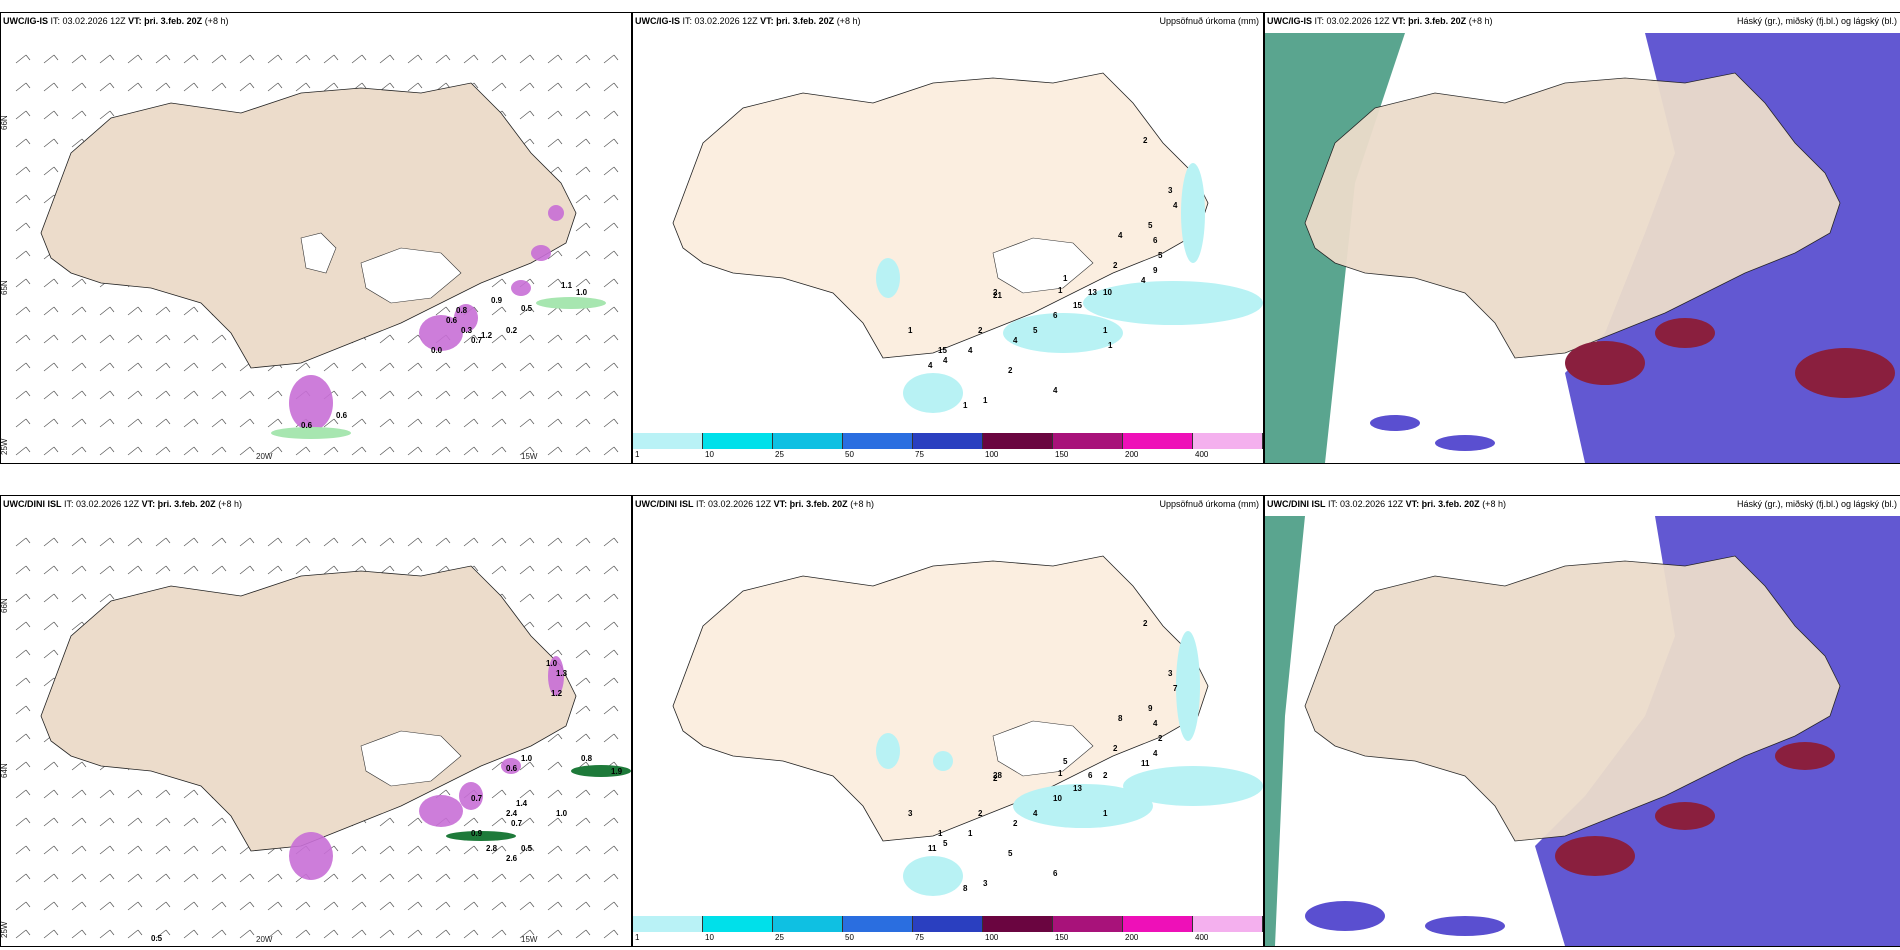 The image size is (1900, 950). I want to click on value-label: 11, so click(1145, 763).